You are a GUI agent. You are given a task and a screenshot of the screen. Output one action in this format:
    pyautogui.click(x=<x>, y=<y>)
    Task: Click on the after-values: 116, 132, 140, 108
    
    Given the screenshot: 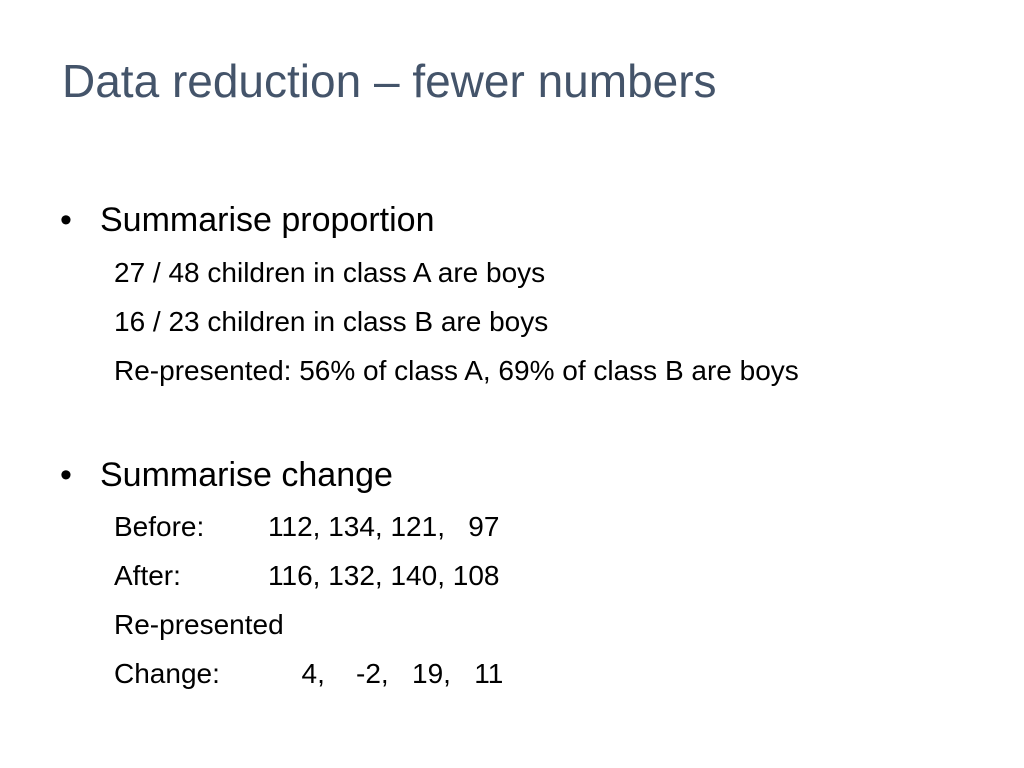 What is the action you would take?
    pyautogui.click(x=384, y=575)
    